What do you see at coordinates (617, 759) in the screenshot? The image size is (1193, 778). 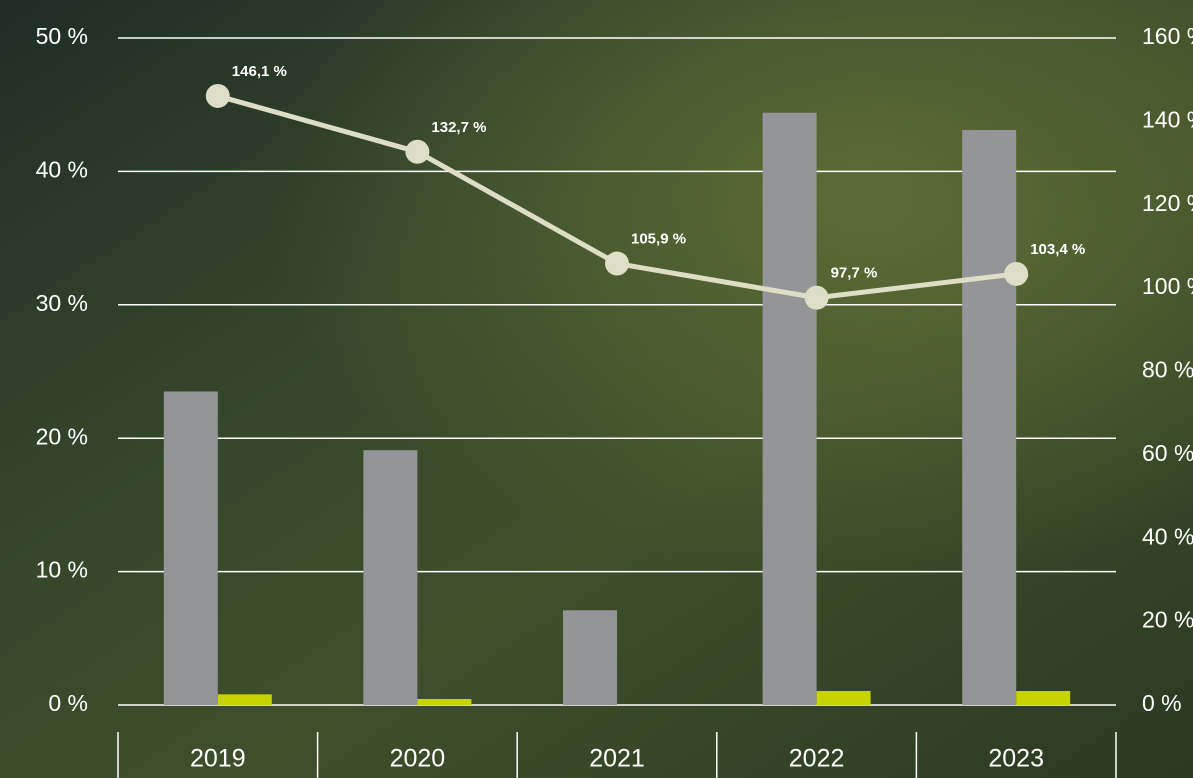 I see `x-tick-label: 2021` at bounding box center [617, 759].